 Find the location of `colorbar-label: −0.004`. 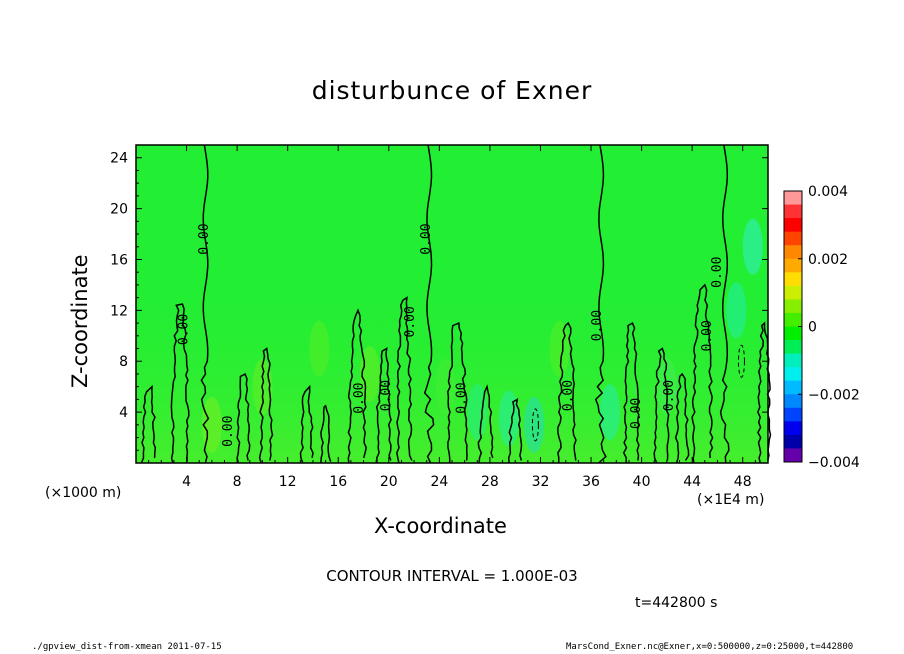

colorbar-label: −0.004 is located at coordinates (834, 463).